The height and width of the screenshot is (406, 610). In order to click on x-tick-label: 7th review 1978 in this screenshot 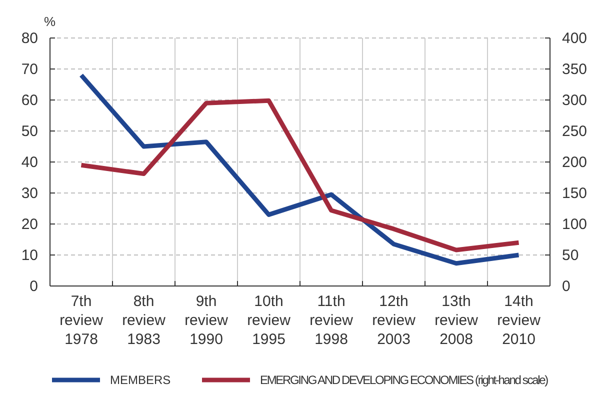, I will do `click(82, 320)`.